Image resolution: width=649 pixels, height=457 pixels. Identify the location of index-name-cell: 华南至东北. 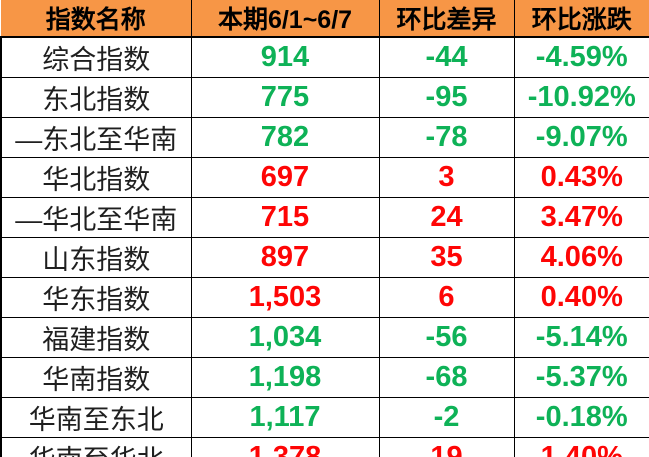
(96, 417).